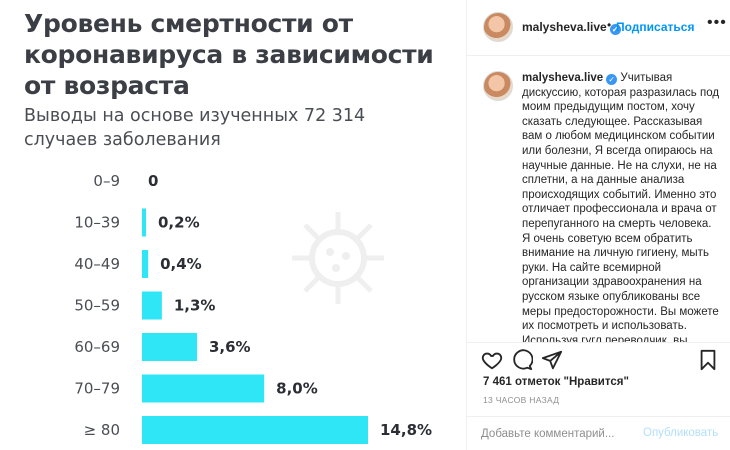  Describe the element at coordinates (338, 258) in the screenshot. I see `virus-icon` at that location.